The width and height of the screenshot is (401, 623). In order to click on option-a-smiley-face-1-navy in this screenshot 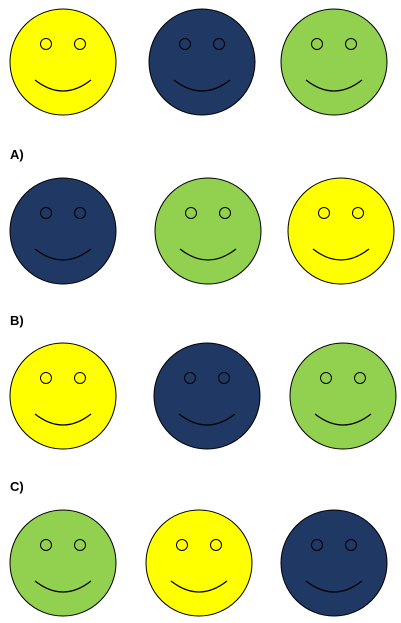, I will do `click(63, 231)`.